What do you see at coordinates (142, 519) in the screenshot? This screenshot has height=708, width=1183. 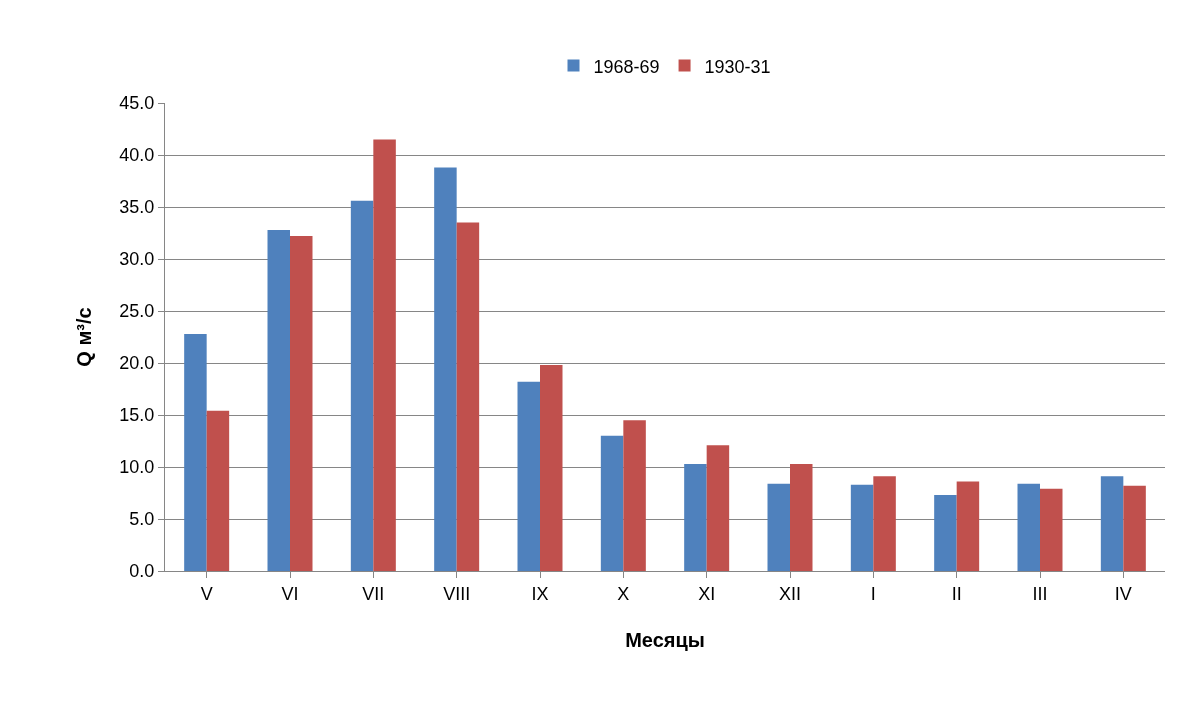 I see `y-tick-label: 5.0` at bounding box center [142, 519].